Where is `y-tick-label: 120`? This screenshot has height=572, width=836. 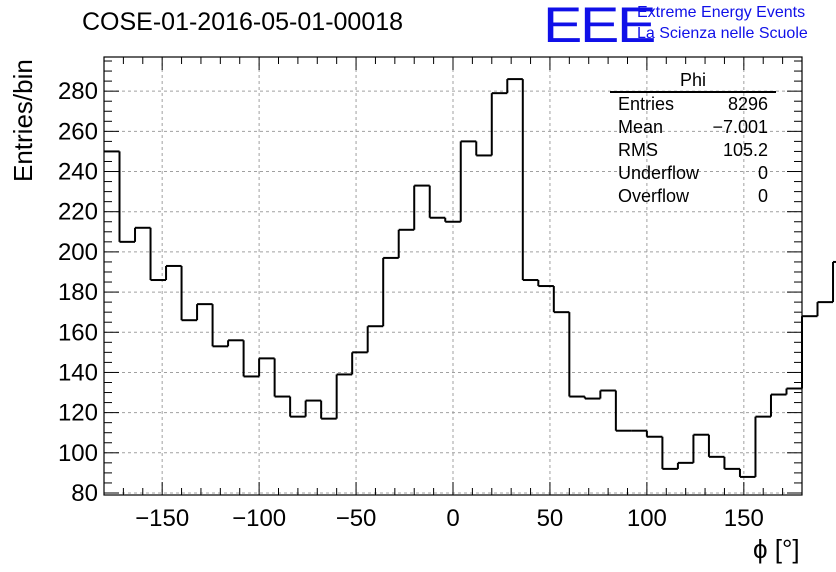
y-tick-label: 120 is located at coordinates (78, 413).